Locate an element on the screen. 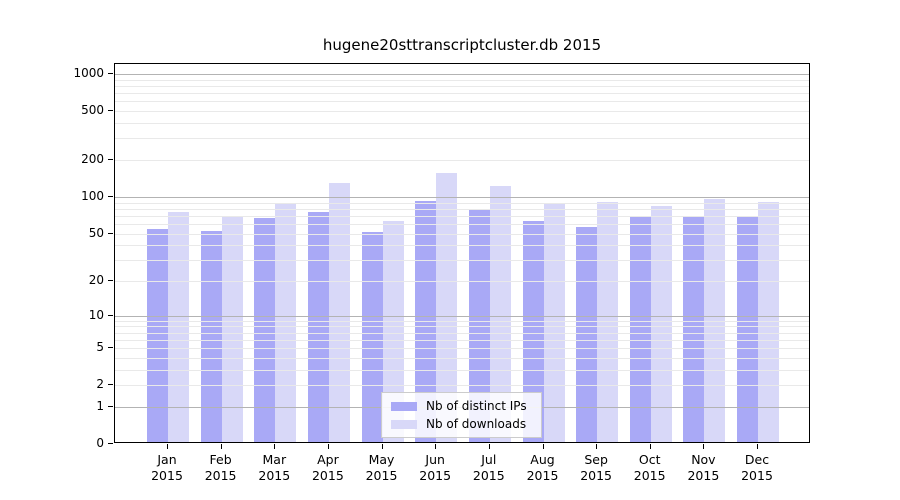  x-tick-month: Feb is located at coordinates (220, 459).